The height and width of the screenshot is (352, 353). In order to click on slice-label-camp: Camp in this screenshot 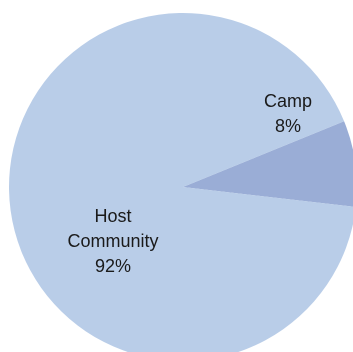, I will do `click(288, 101)`.